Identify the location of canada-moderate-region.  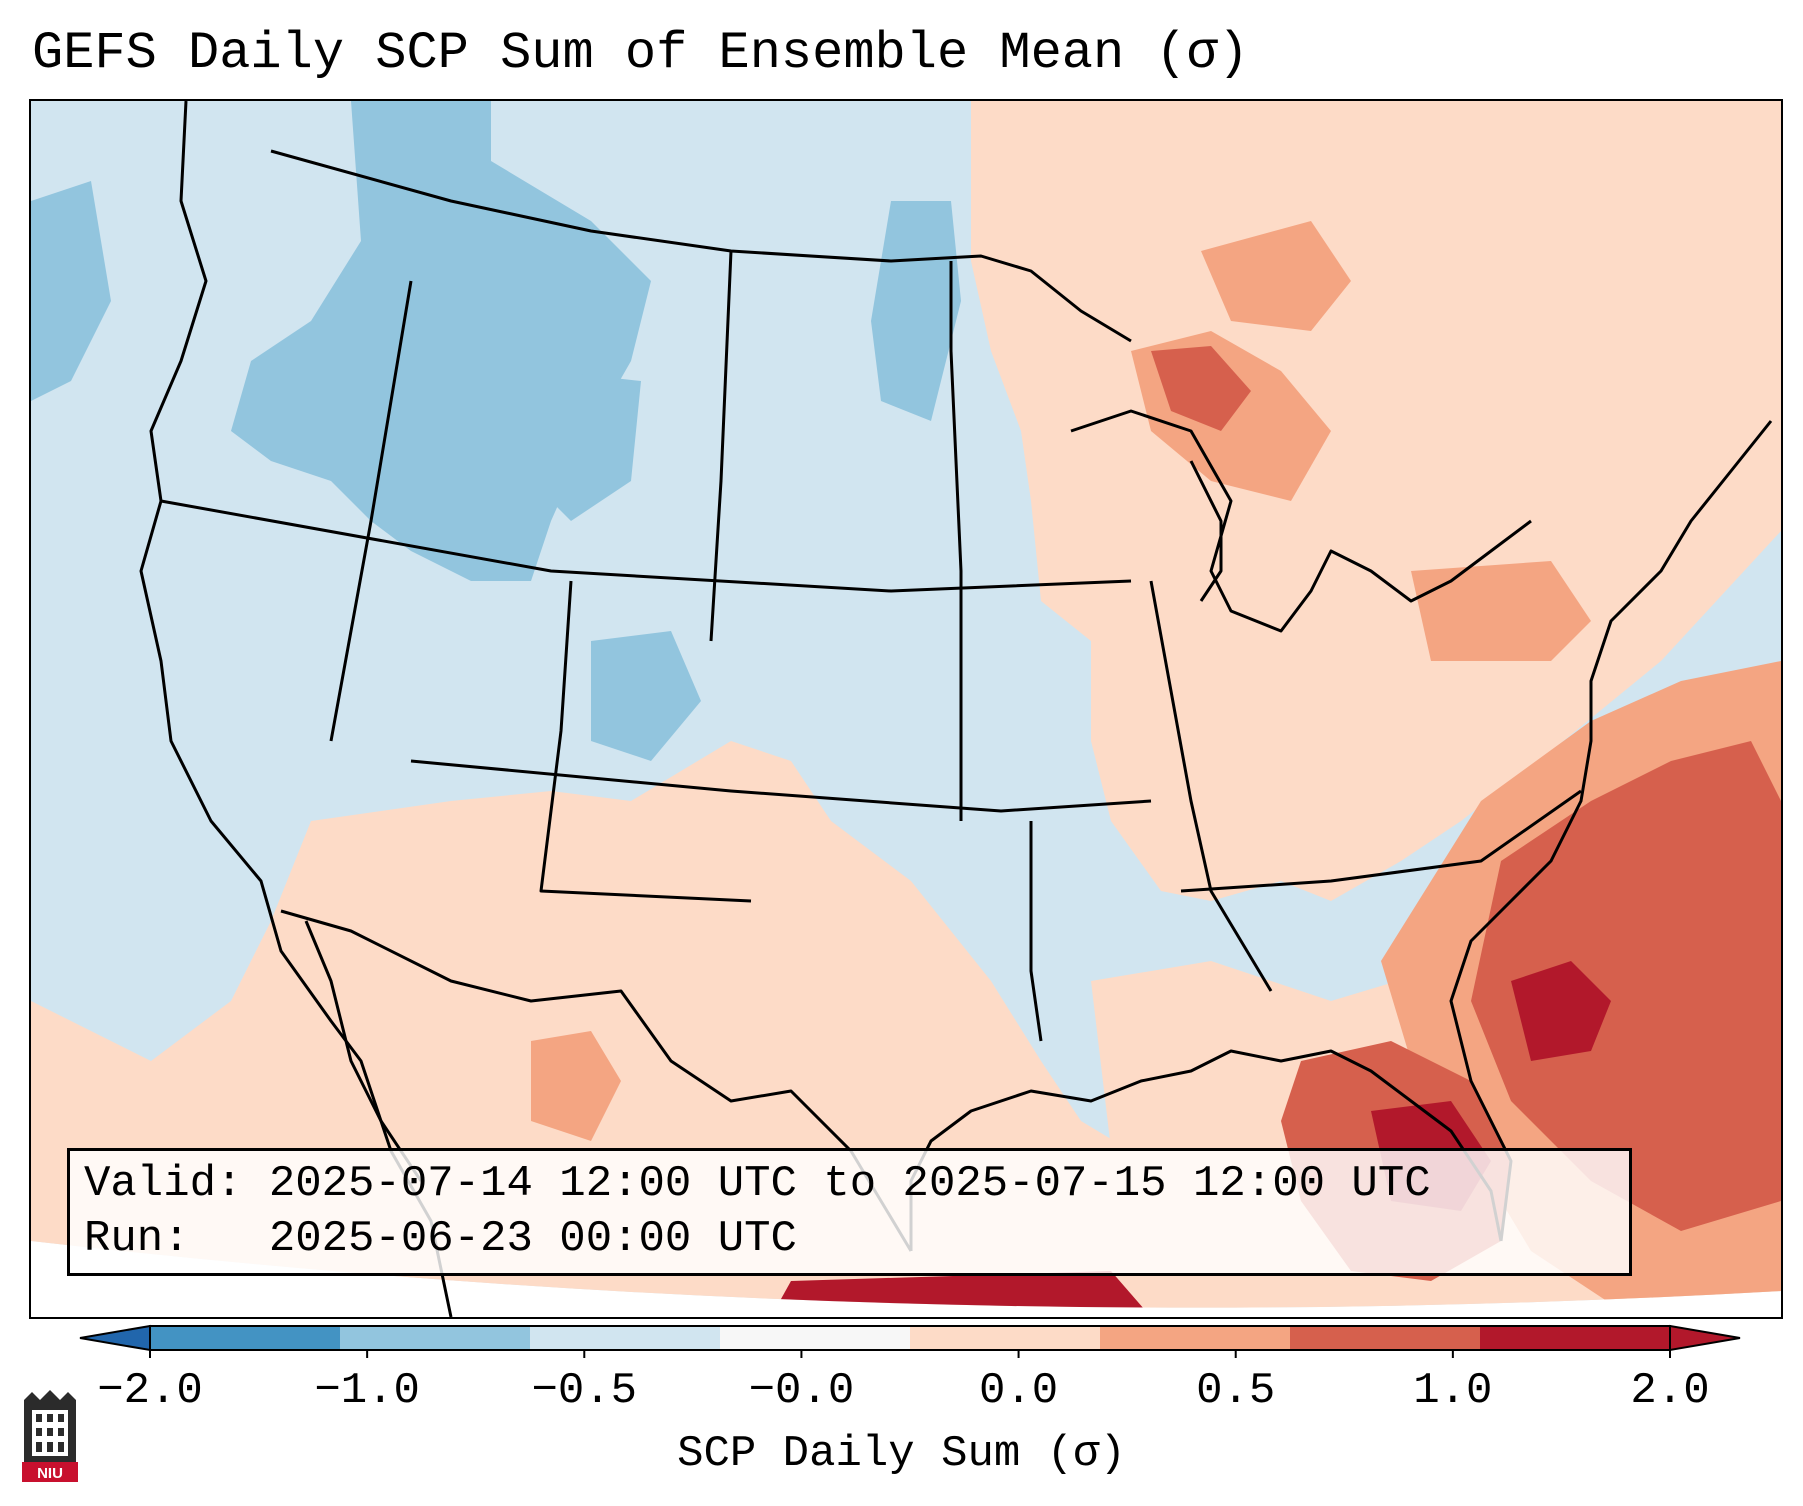
(1276, 276).